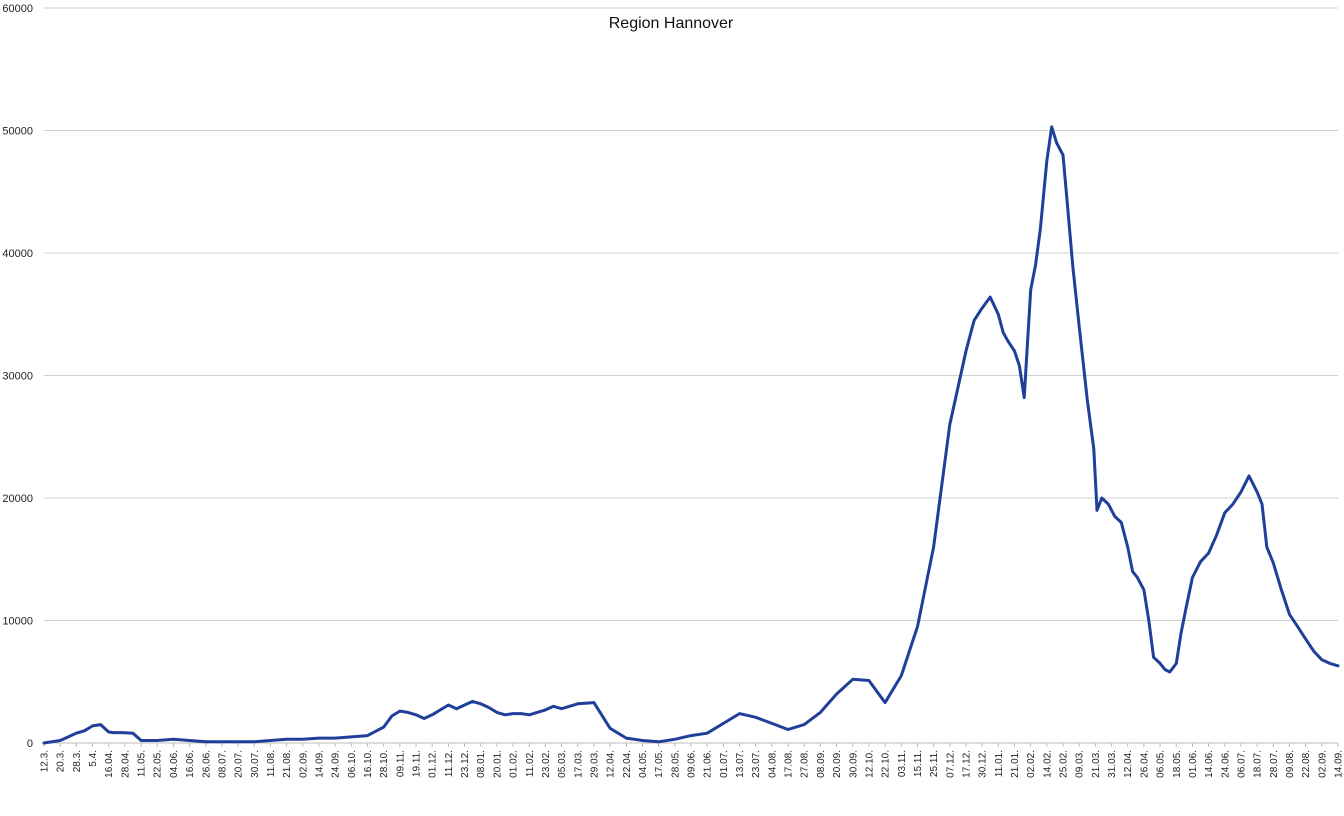 This screenshot has width=1344, height=816. Describe the element at coordinates (983, 764) in the screenshot. I see `x-tick-label: 30.12.` at that location.